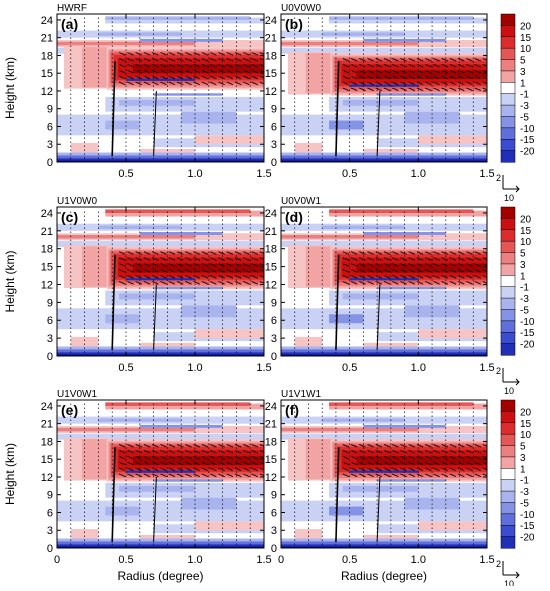 The image size is (550, 591). I want to click on x-tick-label: 0.5, so click(349, 368).